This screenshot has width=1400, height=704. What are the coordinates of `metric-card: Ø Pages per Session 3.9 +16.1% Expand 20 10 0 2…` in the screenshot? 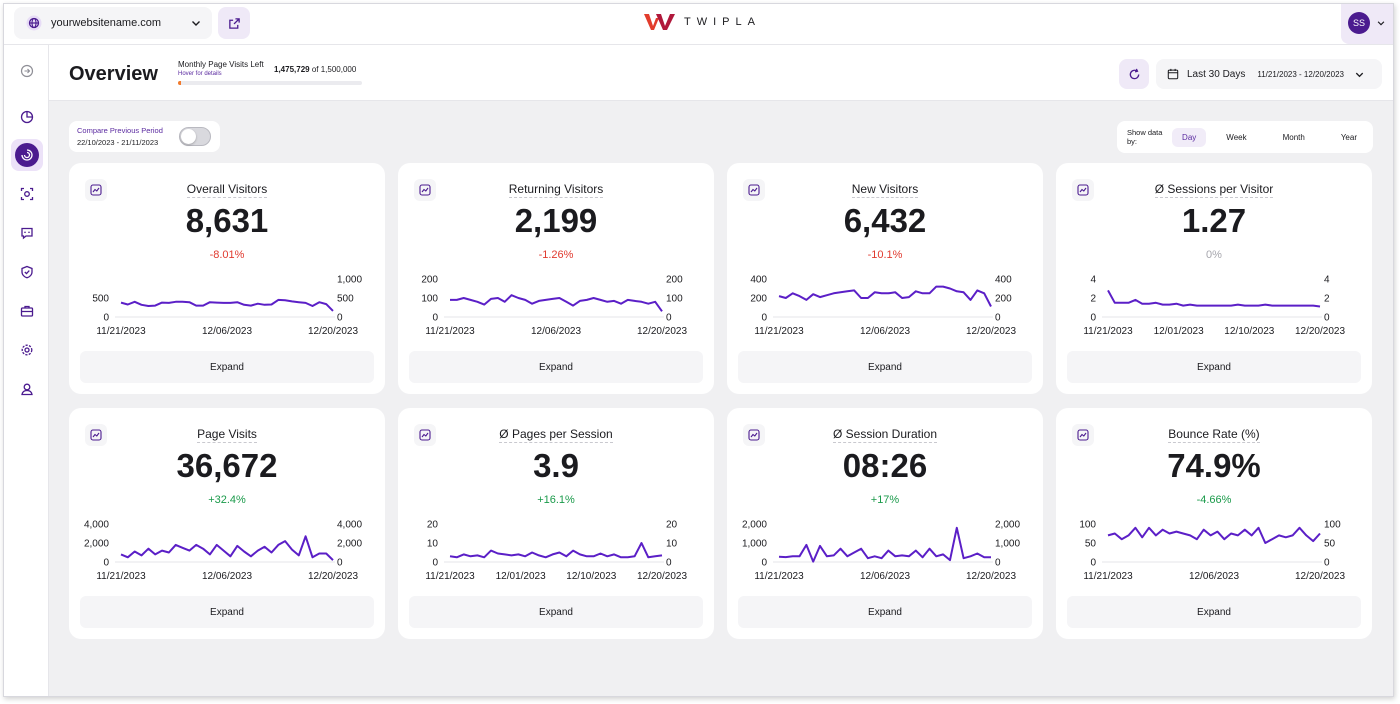 It's located at (556, 523).